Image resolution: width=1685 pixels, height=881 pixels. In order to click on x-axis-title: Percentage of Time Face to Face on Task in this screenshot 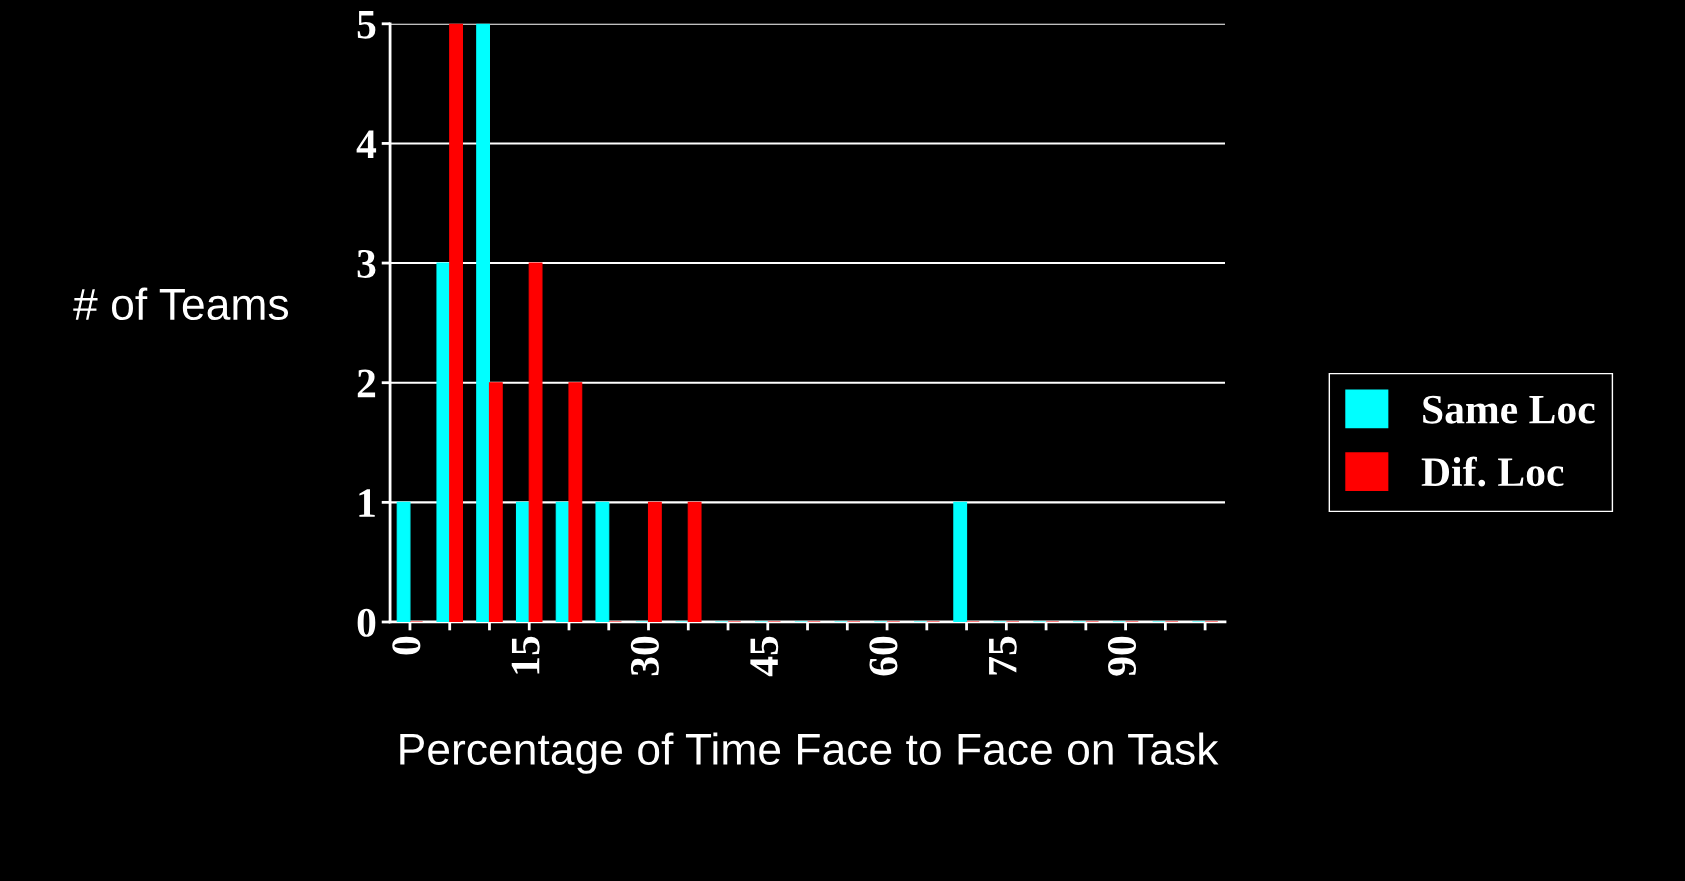, I will do `click(809, 753)`.